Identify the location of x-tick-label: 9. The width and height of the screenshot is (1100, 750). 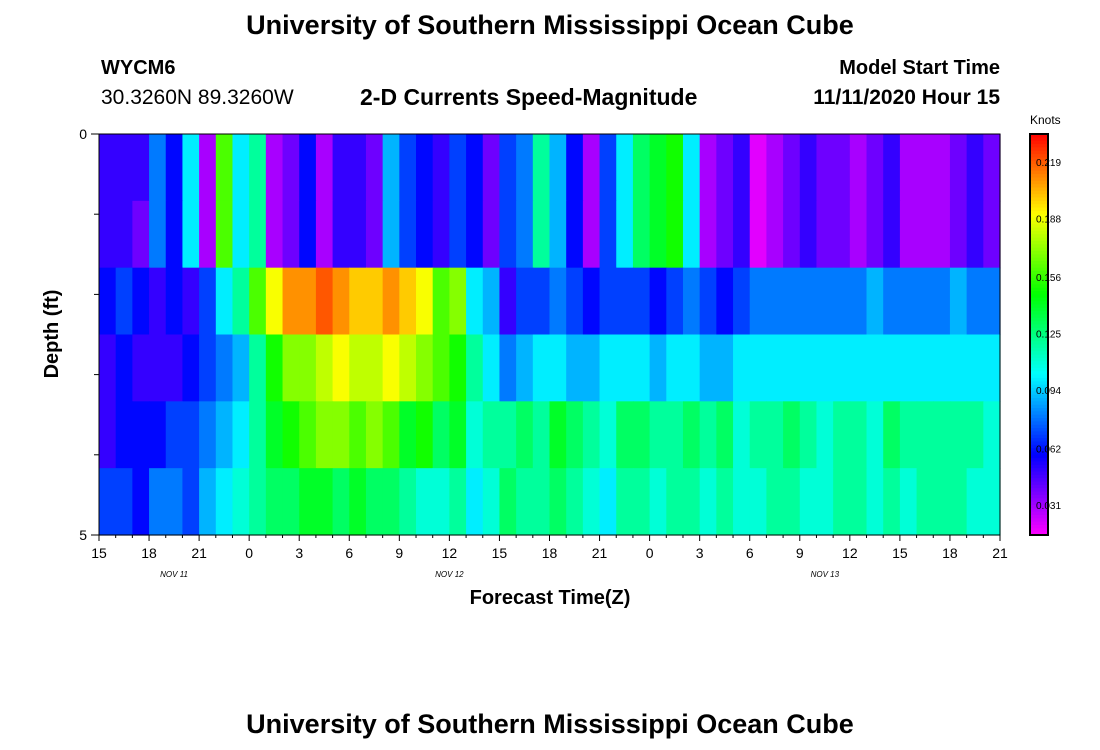
(800, 553).